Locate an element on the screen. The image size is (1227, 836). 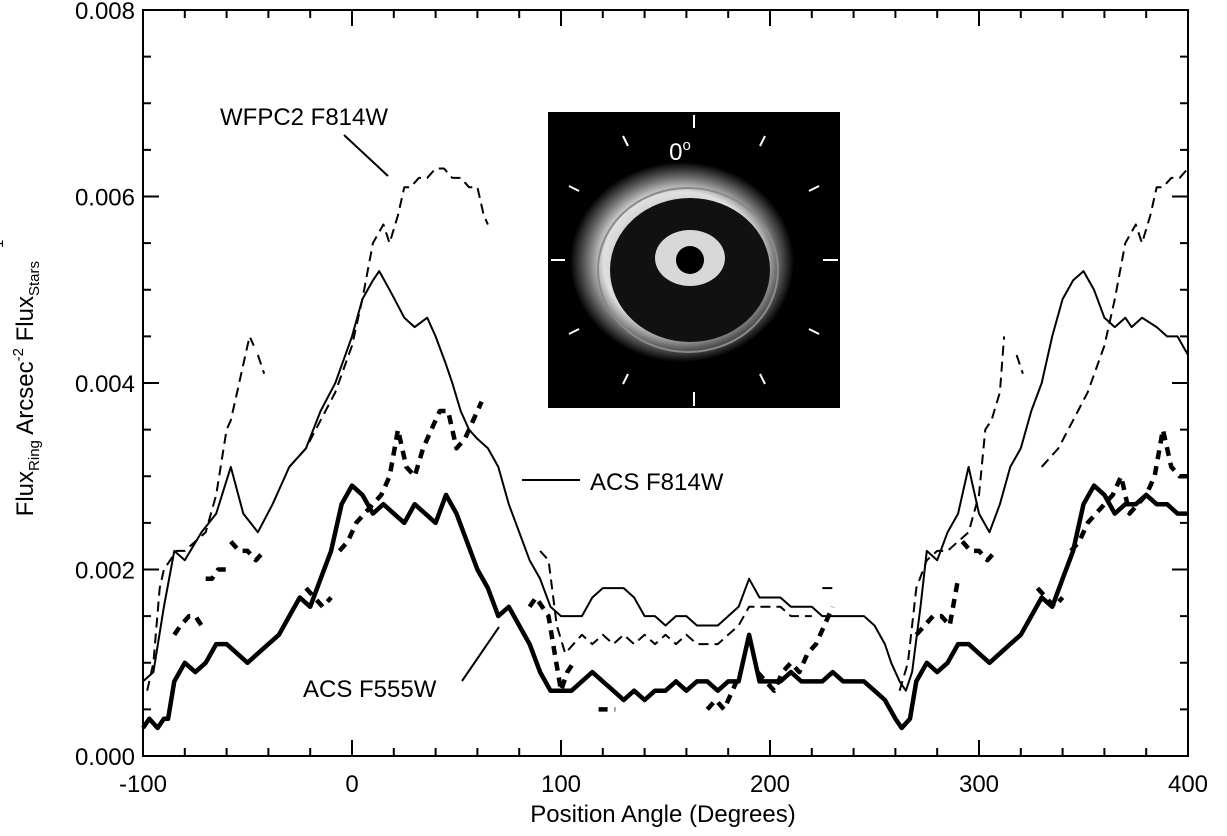
y-tick-label: 0.004 is located at coordinates (105, 384).